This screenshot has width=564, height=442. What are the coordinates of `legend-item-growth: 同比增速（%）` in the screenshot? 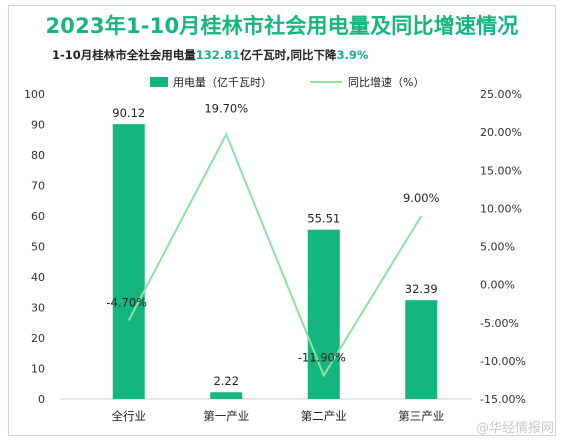 It's located at (367, 82).